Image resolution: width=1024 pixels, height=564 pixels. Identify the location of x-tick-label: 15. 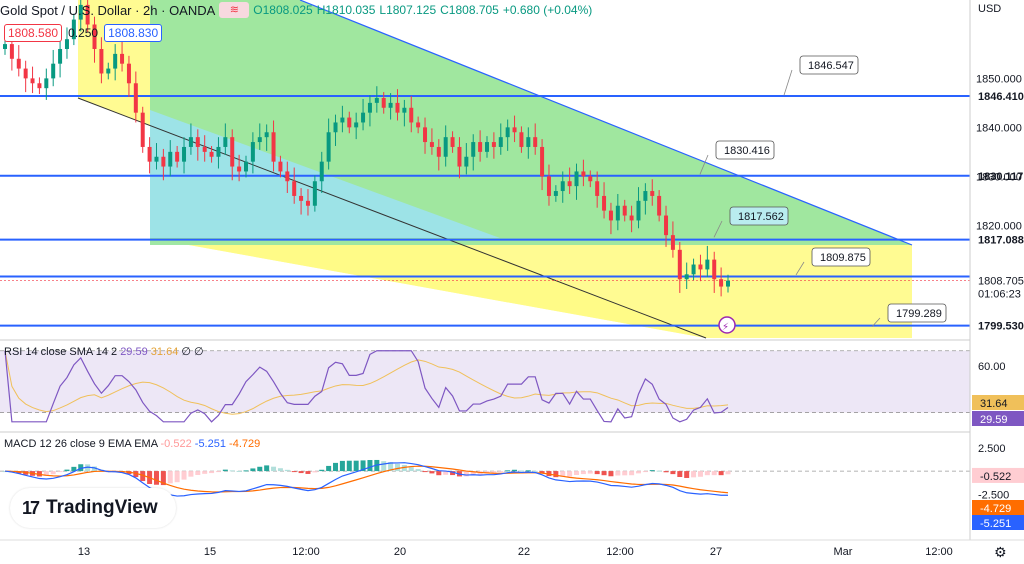
(210, 552).